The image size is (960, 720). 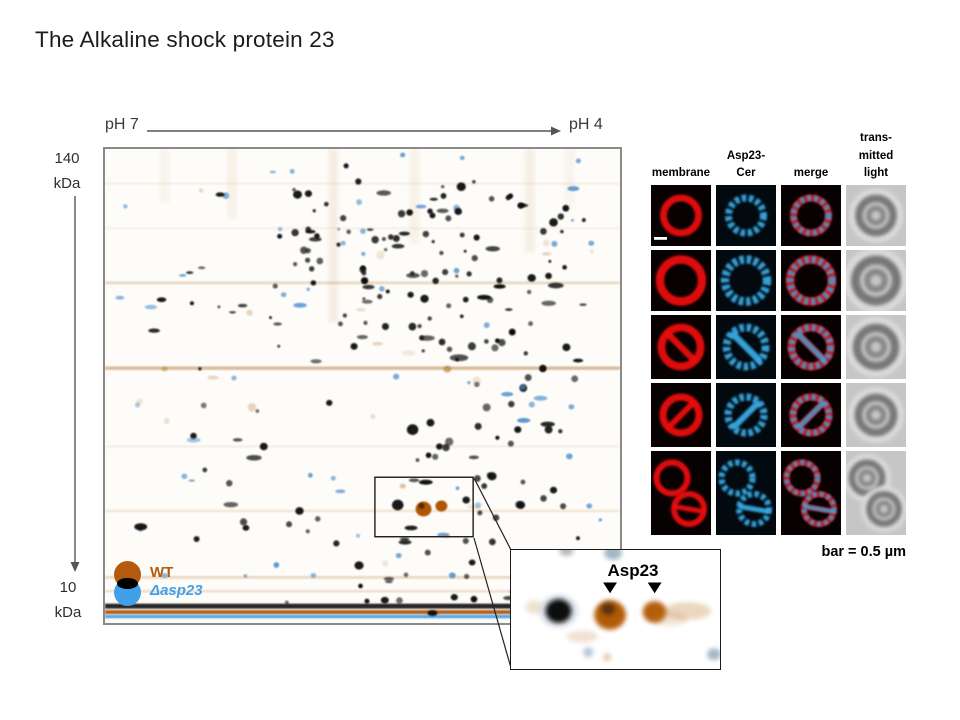 What do you see at coordinates (876, 155) in the screenshot?
I see `column-header: trans-mitted light` at bounding box center [876, 155].